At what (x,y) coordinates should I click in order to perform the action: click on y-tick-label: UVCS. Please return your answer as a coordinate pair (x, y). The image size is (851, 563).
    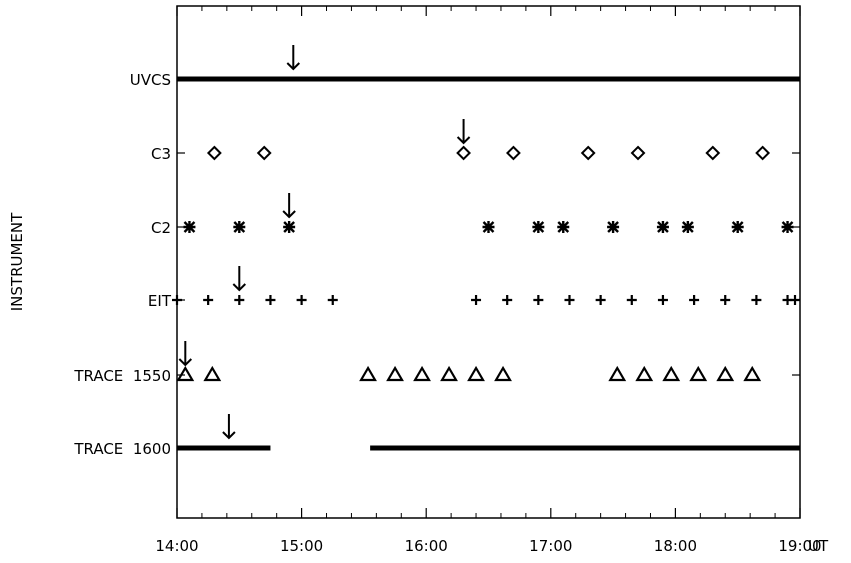
    Looking at the image, I should click on (150, 80).